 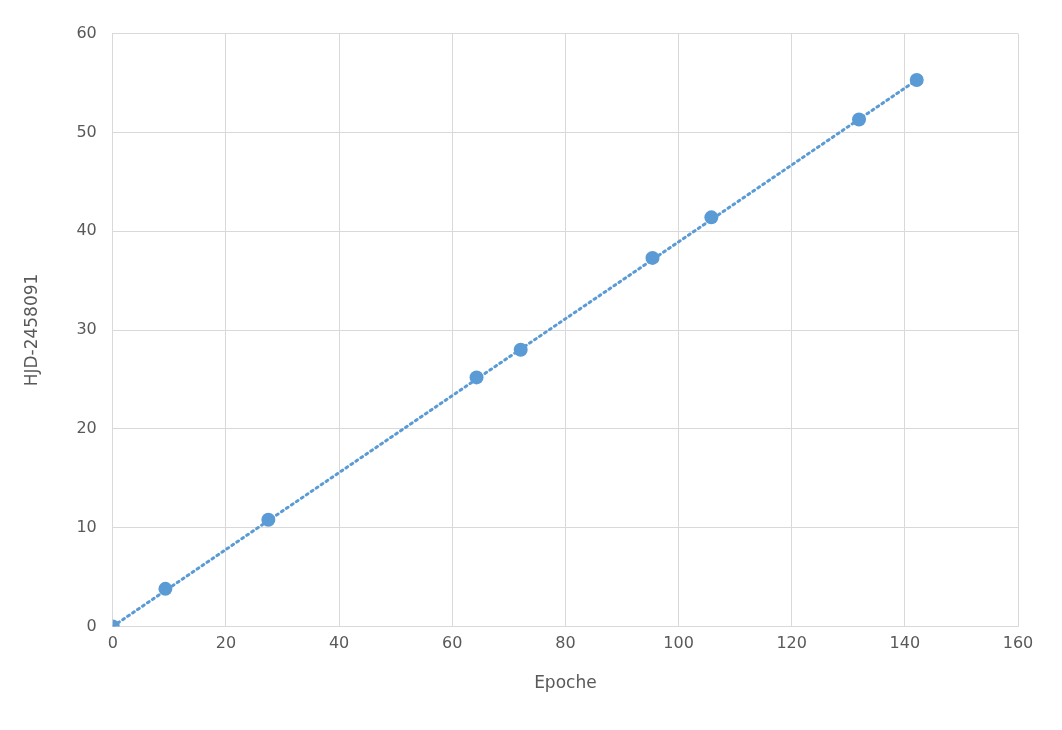 I want to click on y-tick-label: 40, so click(x=86, y=230).